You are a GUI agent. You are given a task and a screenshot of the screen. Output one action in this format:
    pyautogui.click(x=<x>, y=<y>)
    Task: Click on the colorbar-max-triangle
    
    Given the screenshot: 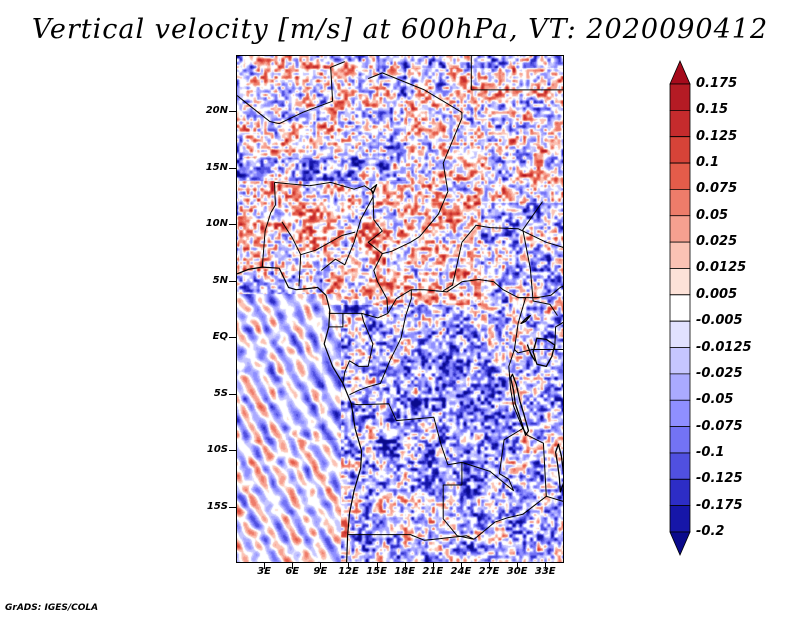 What is the action you would take?
    pyautogui.click(x=680, y=72)
    